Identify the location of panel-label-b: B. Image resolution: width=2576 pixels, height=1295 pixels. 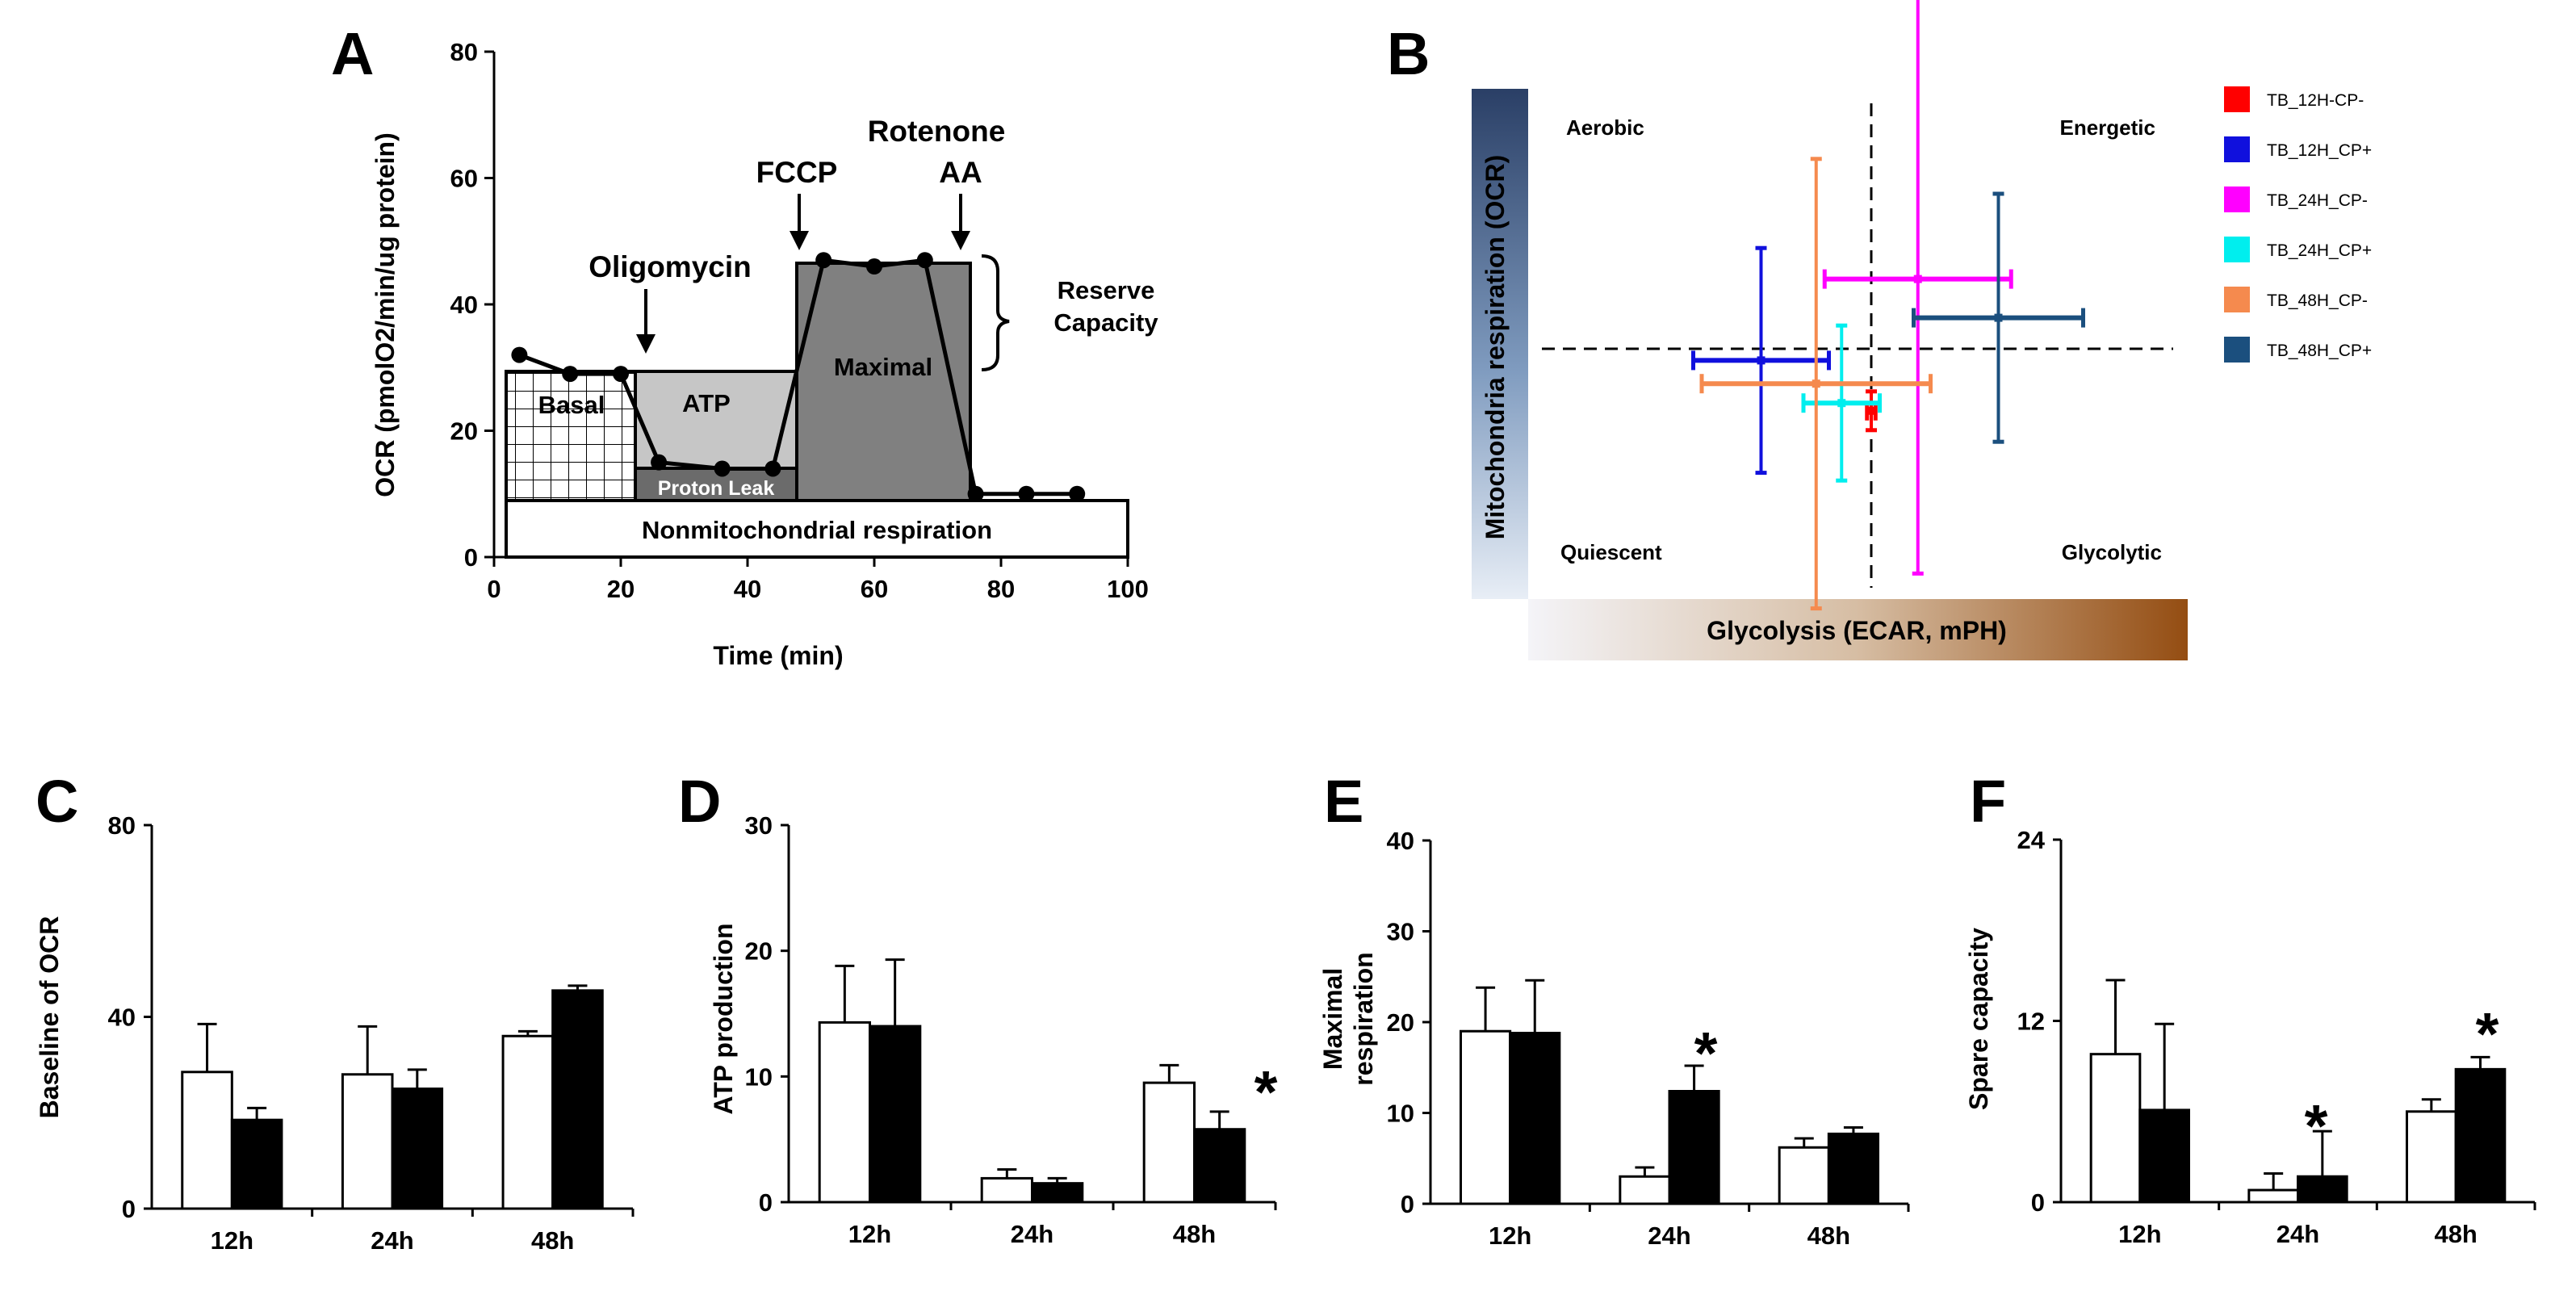
(1408, 53).